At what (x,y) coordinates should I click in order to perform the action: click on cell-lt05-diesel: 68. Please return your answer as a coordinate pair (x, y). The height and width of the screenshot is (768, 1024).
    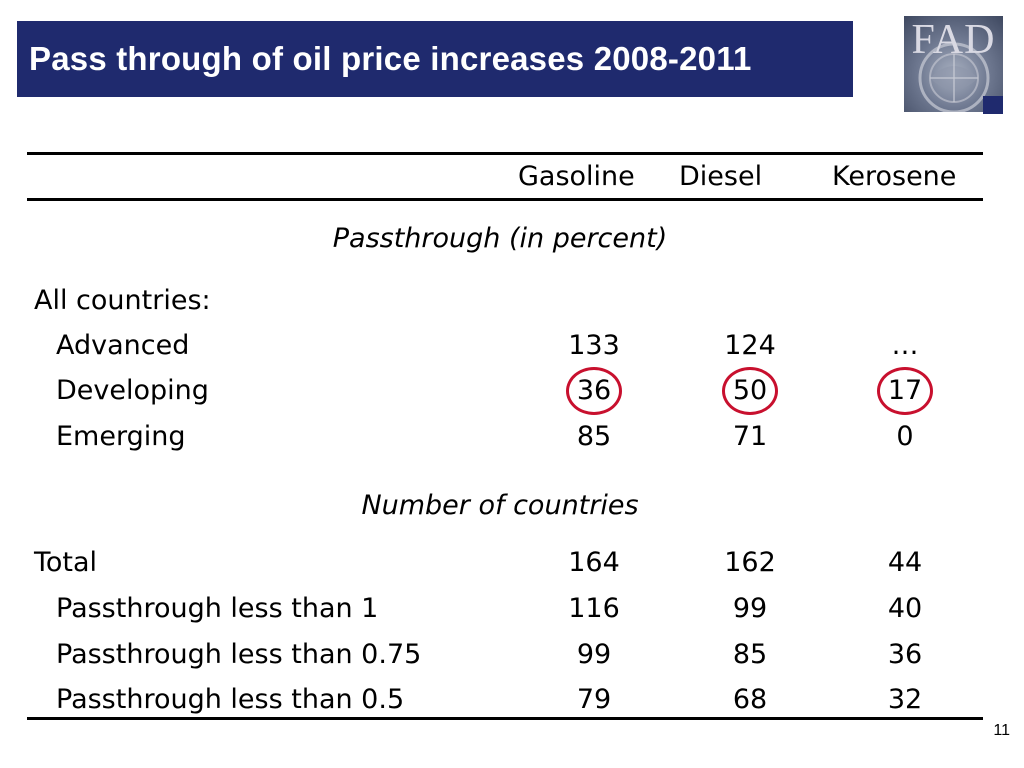
    Looking at the image, I should click on (750, 699).